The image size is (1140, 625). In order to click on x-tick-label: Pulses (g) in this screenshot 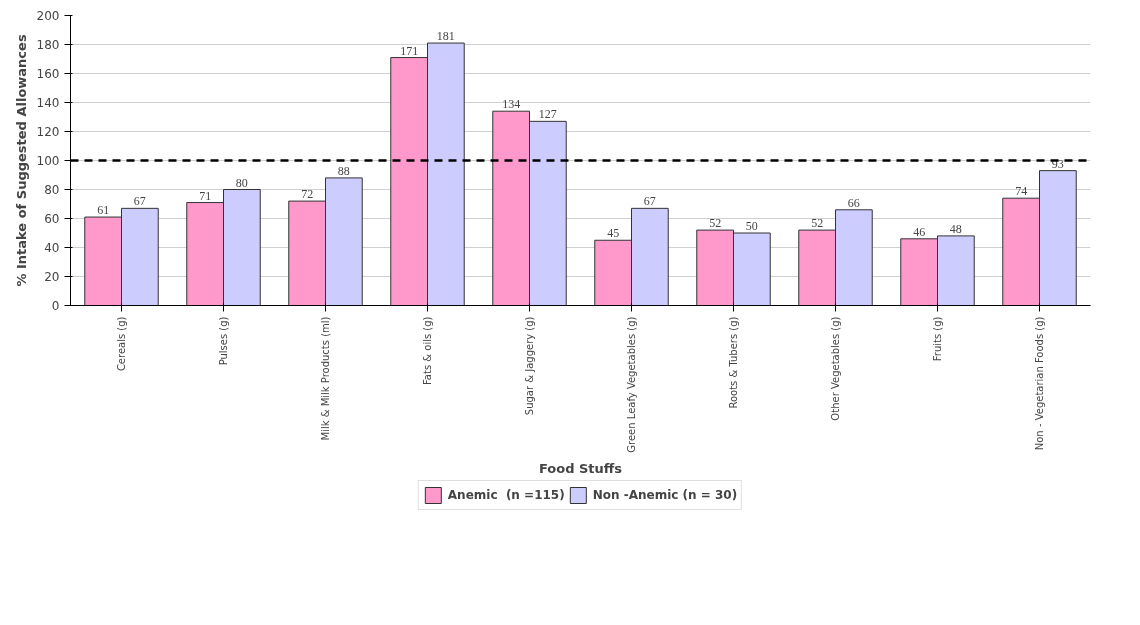, I will do `click(223, 341)`.